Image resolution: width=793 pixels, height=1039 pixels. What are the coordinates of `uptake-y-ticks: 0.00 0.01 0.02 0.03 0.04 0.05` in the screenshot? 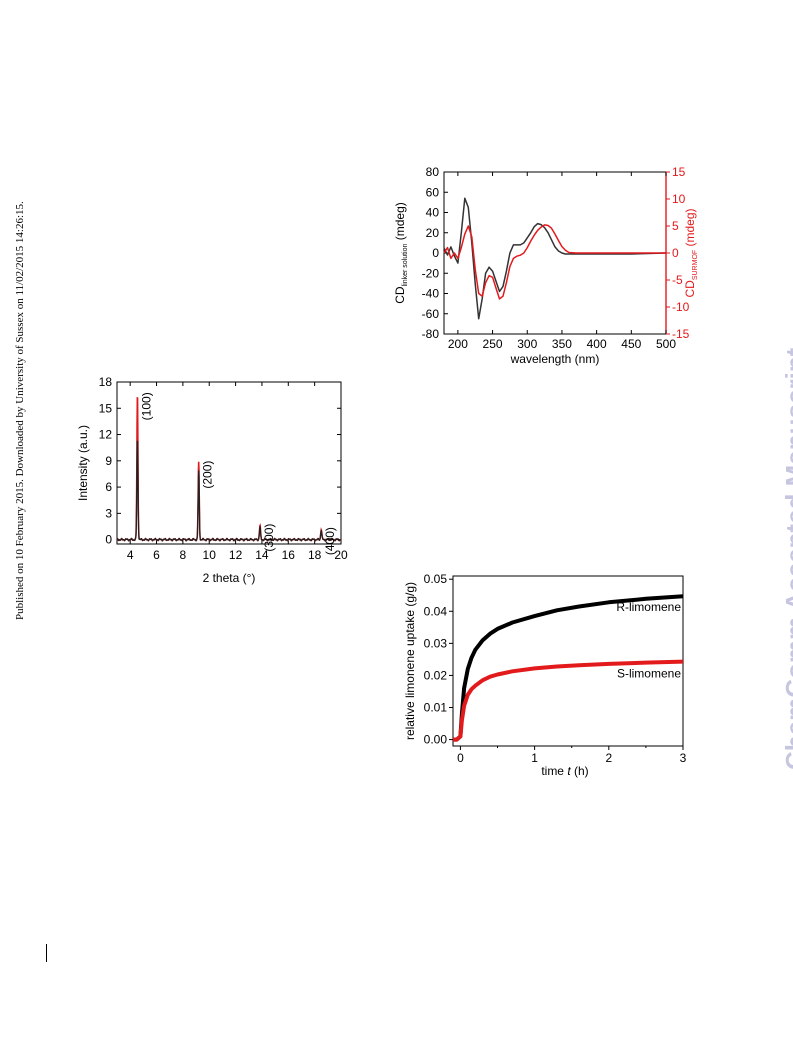 It's located at (438, 659).